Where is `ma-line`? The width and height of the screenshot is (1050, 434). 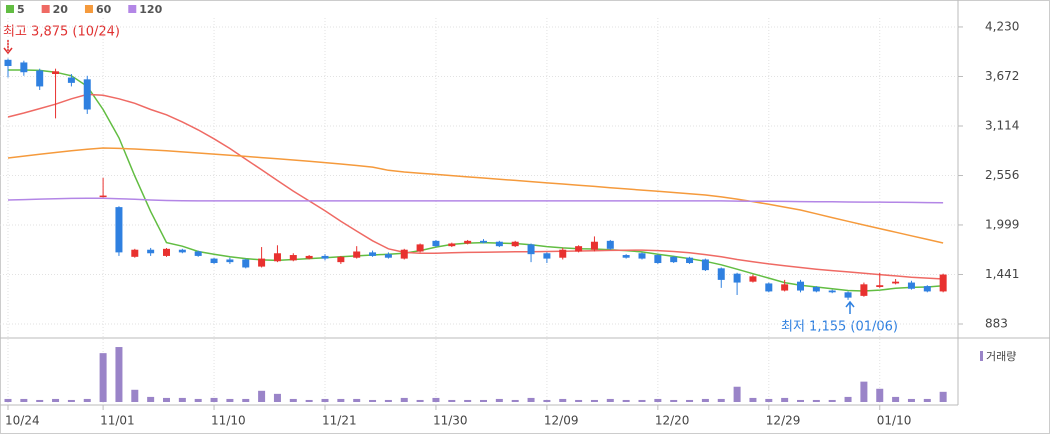 ma-line is located at coordinates (475, 200).